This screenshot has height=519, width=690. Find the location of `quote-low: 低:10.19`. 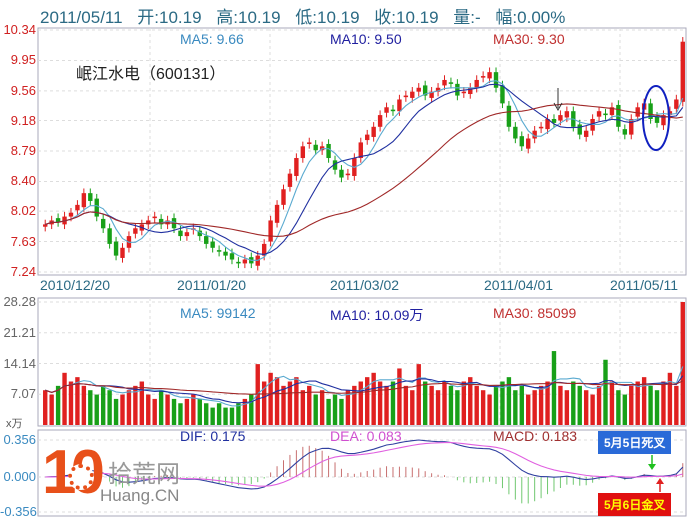

quote-low: 低:10.19 is located at coordinates (327, 17).